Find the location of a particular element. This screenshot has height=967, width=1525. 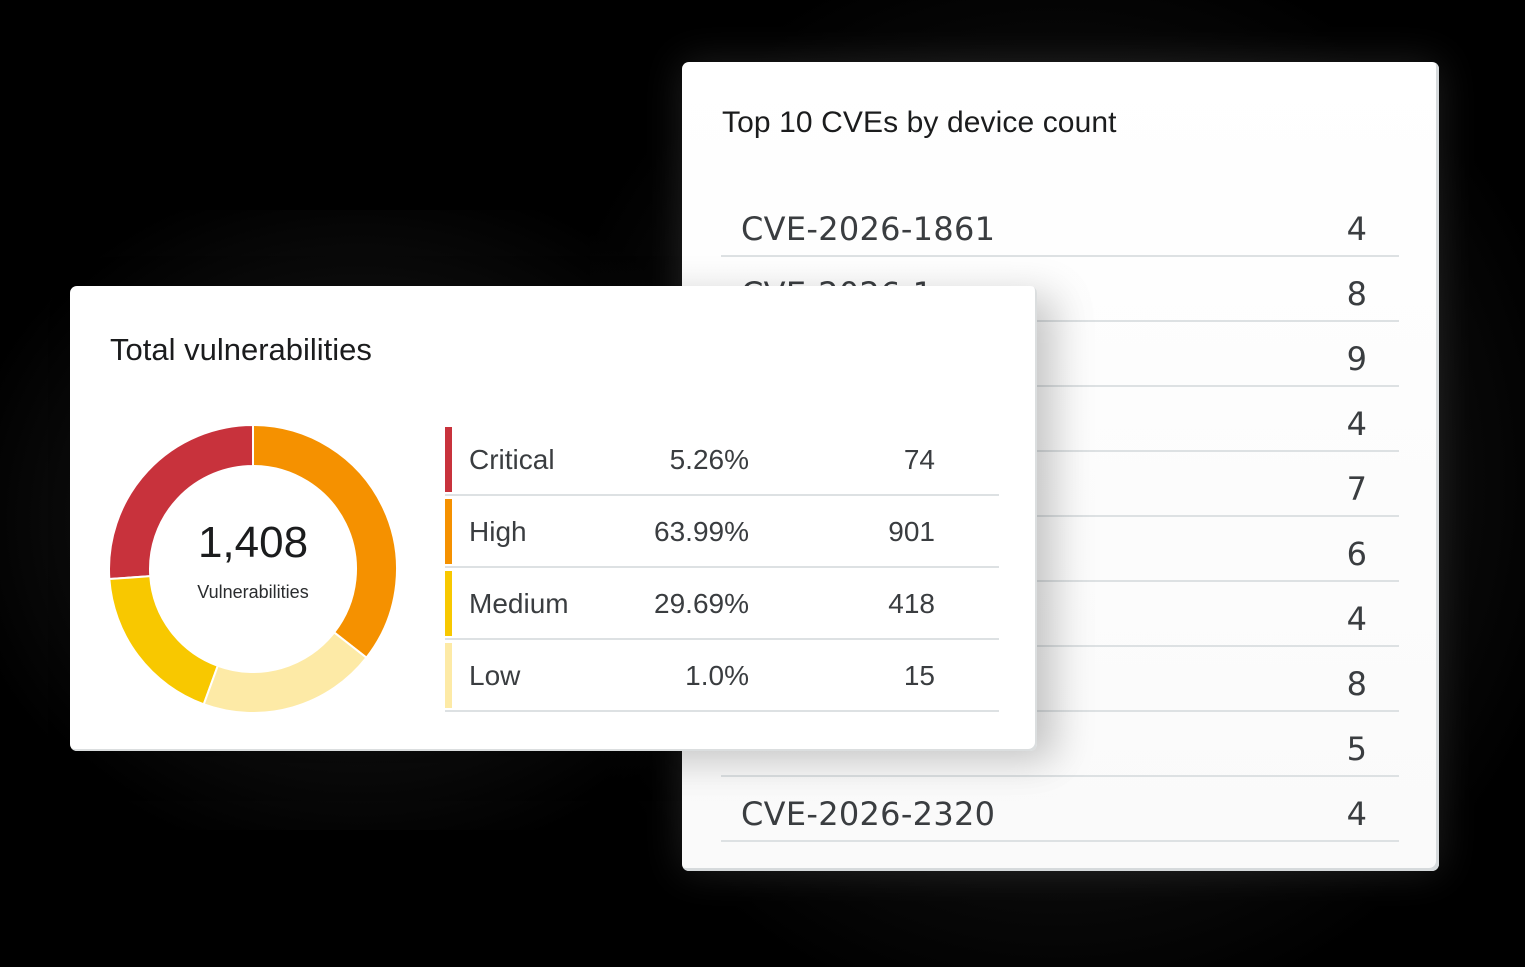

severity-percent: 5.26% is located at coordinates (709, 459).